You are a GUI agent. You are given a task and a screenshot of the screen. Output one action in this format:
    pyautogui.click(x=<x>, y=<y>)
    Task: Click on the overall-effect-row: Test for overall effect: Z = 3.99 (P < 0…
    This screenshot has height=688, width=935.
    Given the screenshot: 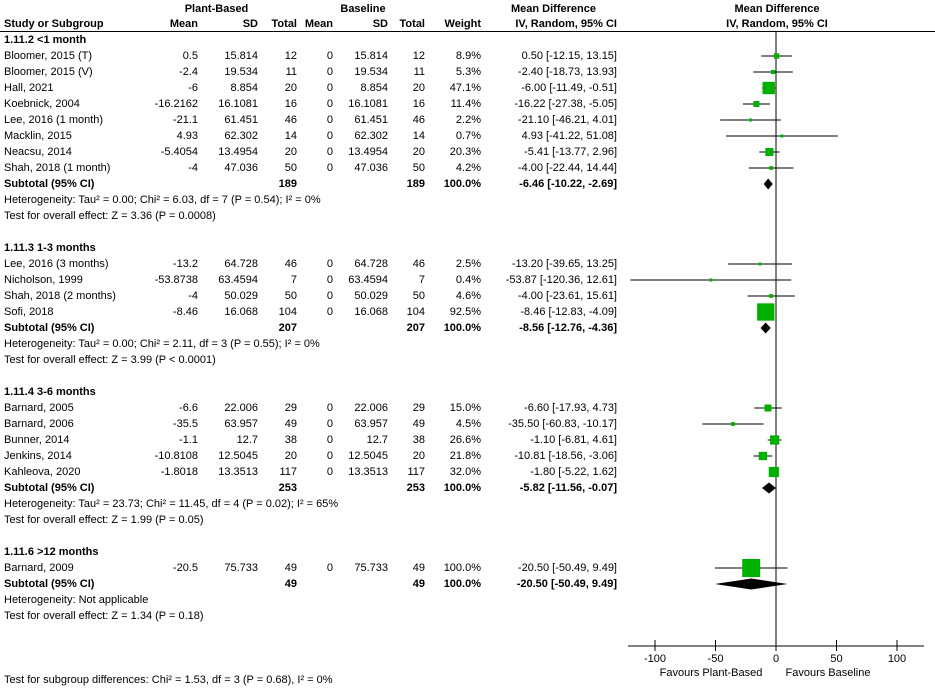 What is the action you would take?
    pyautogui.click(x=311, y=360)
    